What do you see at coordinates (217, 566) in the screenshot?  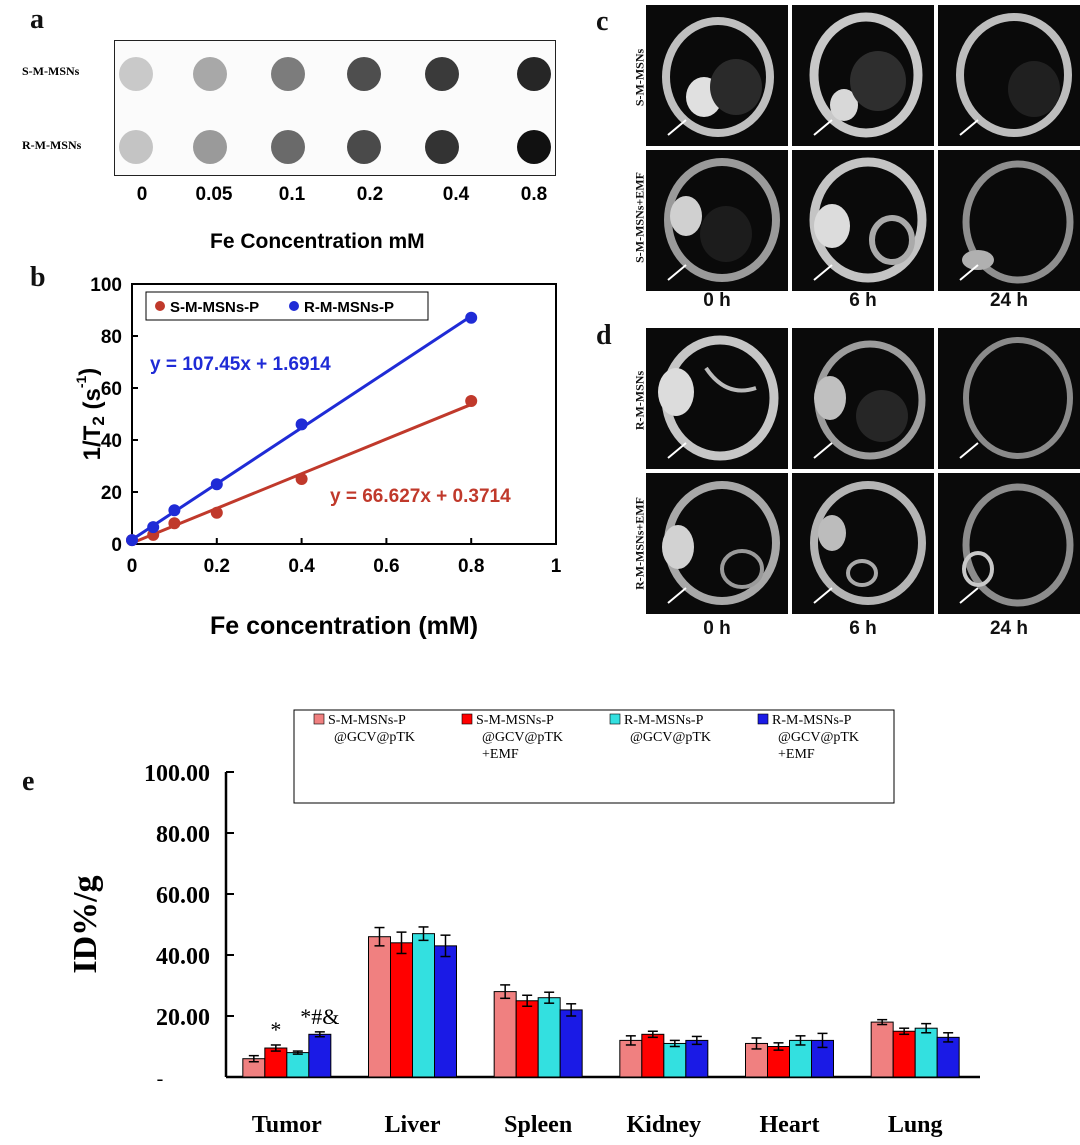 I see `x-tick-label: 0.2` at bounding box center [217, 566].